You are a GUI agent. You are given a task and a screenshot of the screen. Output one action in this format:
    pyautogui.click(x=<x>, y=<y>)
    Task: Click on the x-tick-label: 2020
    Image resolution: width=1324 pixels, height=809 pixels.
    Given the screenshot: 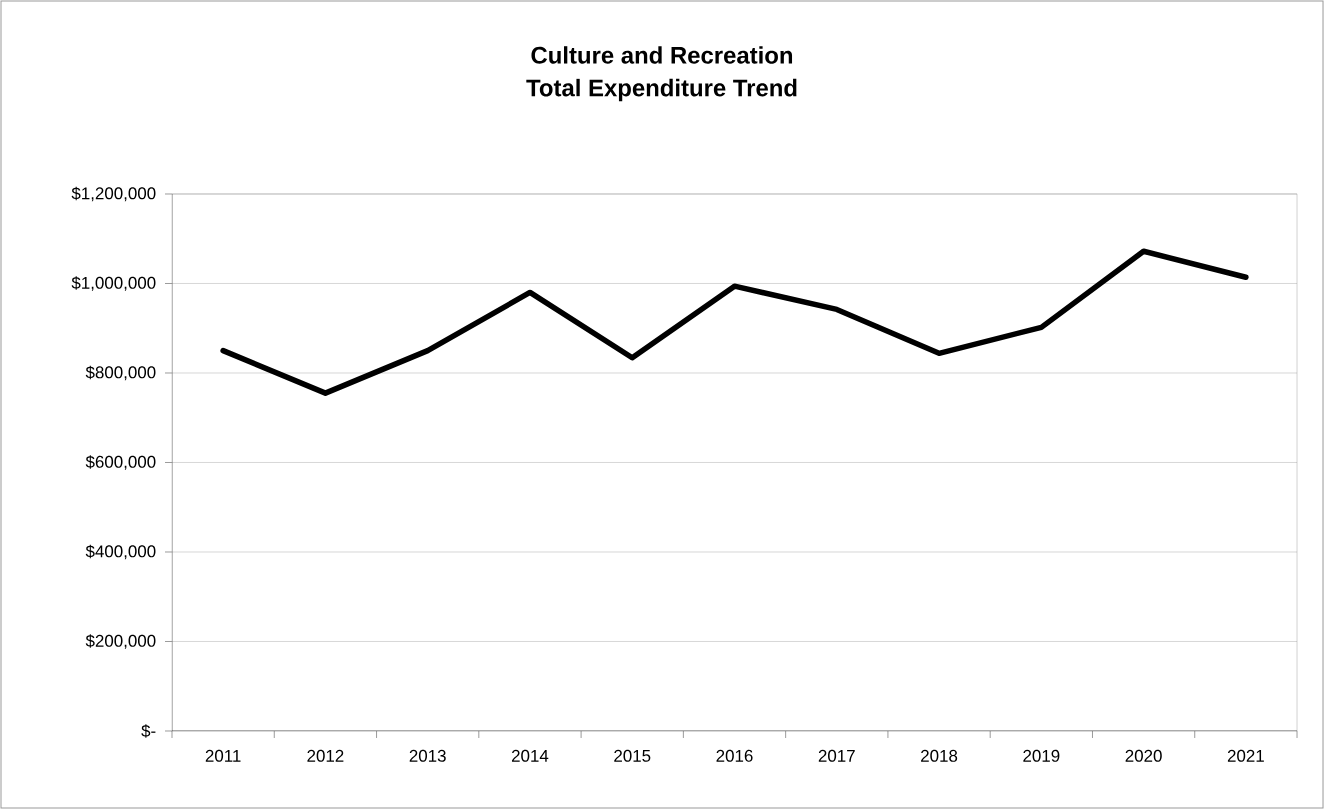 What is the action you would take?
    pyautogui.click(x=1143, y=755)
    